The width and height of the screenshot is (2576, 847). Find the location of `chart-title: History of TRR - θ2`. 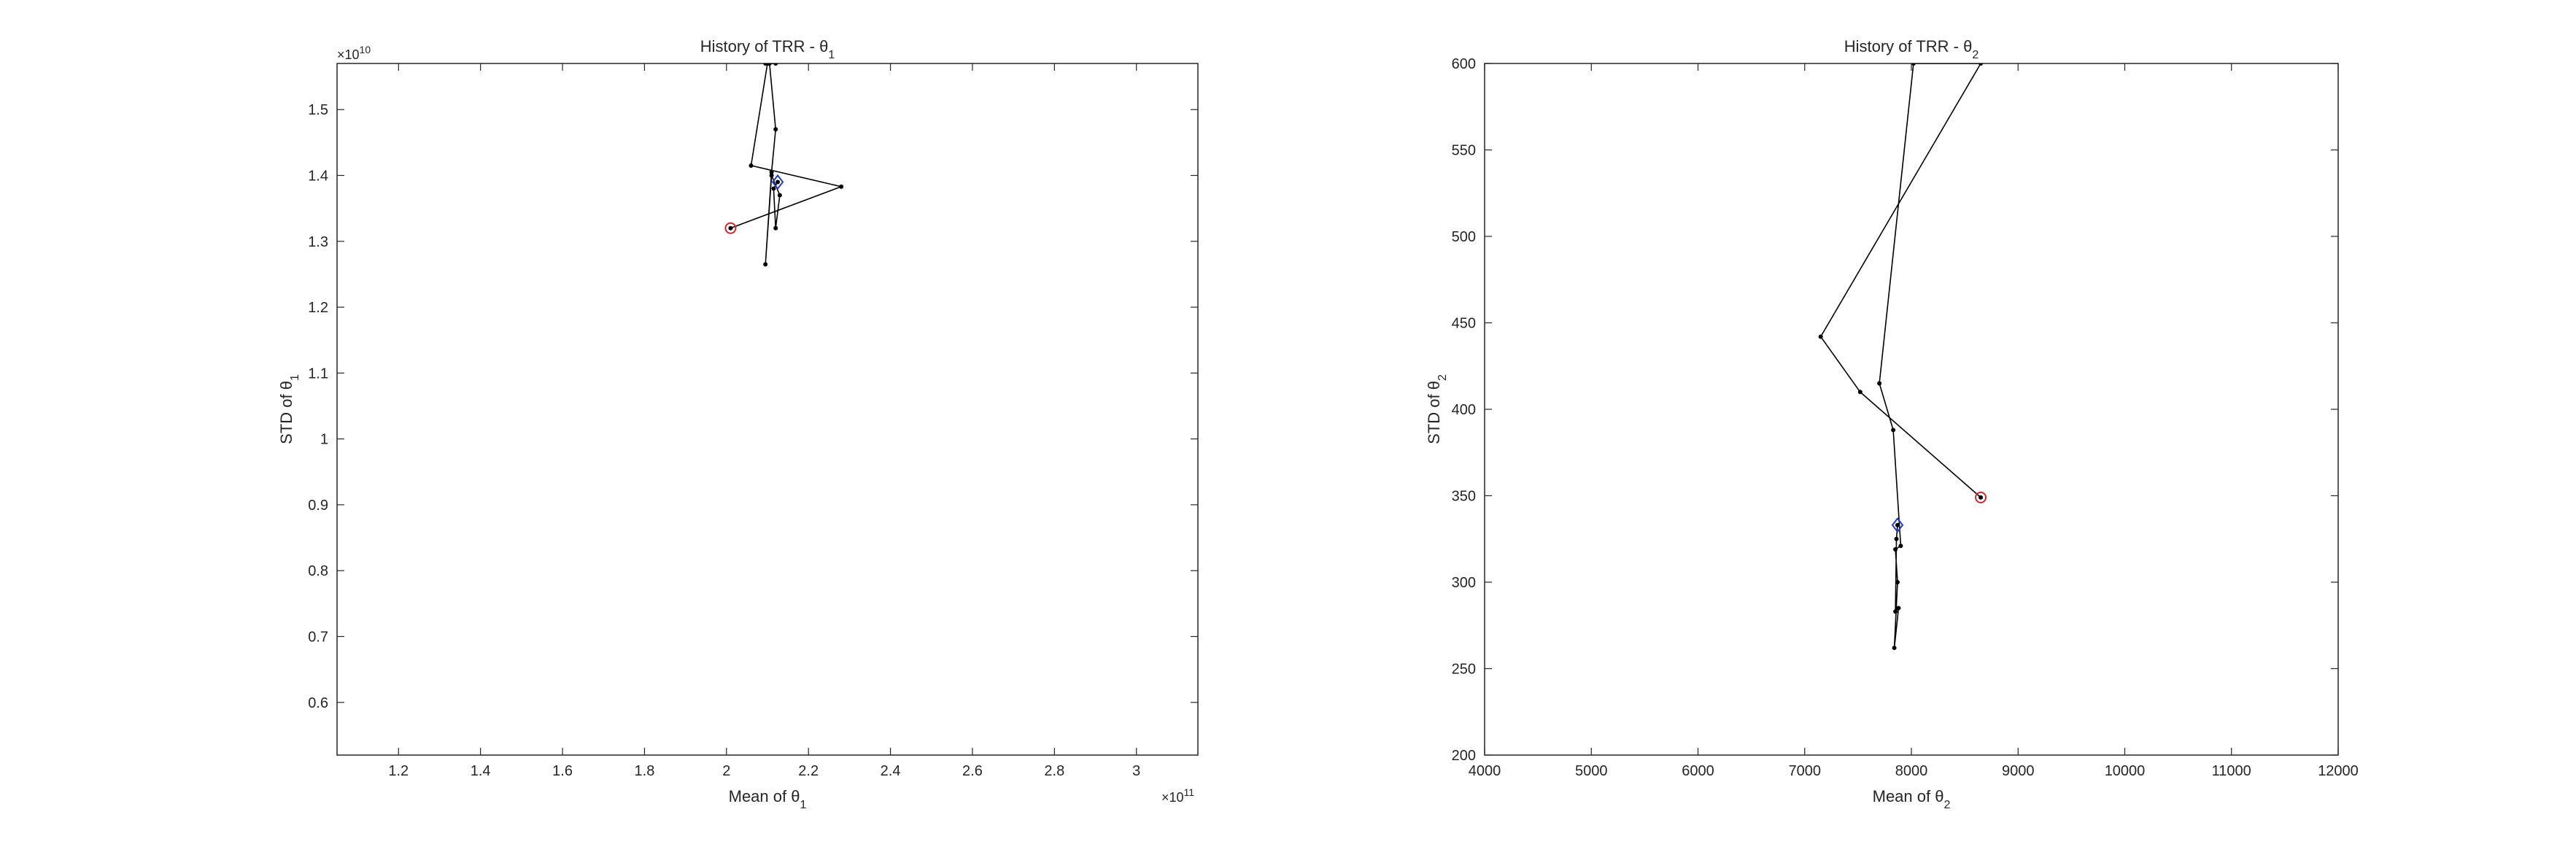

chart-title: History of TRR - θ2 is located at coordinates (1911, 49).